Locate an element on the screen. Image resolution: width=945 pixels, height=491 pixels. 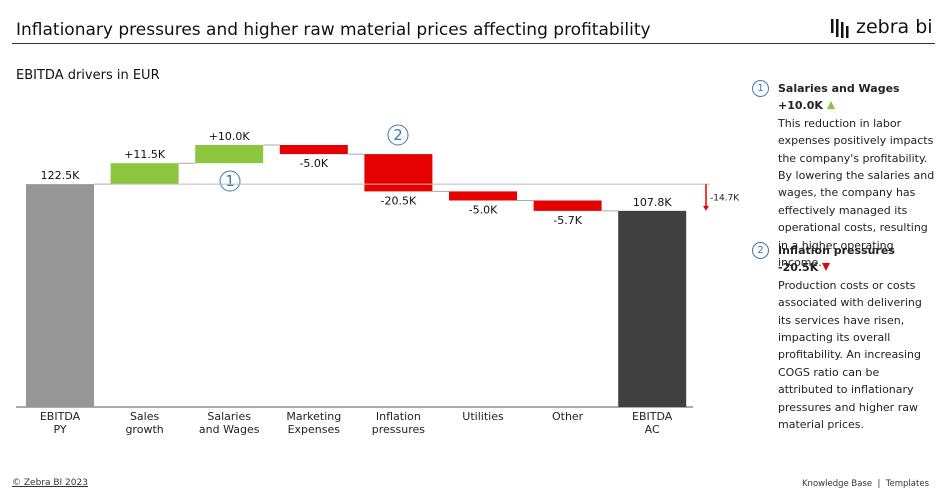
logo: zebra bi is located at coordinates (894, 27).